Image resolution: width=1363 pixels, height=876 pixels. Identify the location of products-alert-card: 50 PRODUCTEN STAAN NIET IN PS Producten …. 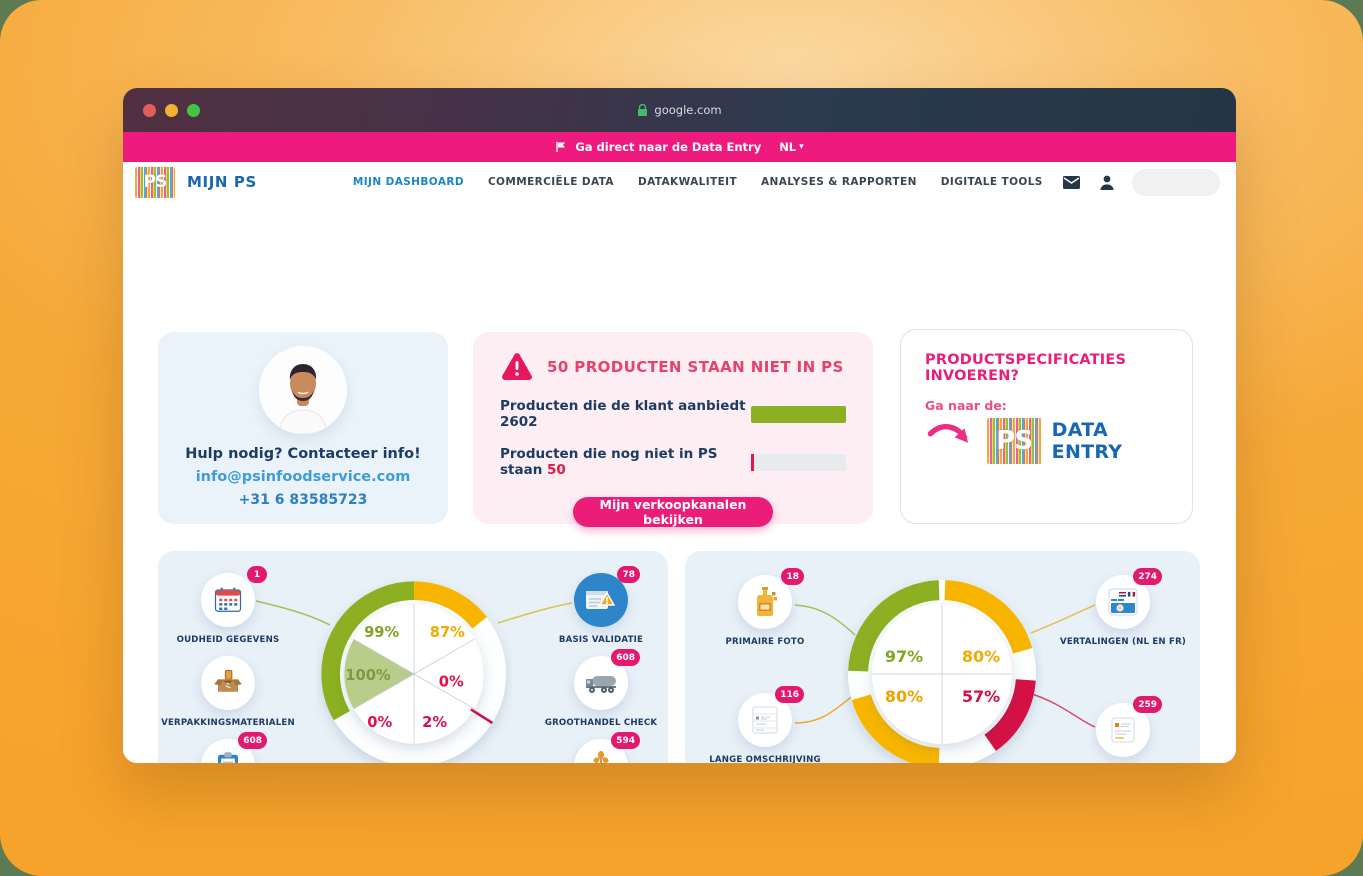
(673, 429).